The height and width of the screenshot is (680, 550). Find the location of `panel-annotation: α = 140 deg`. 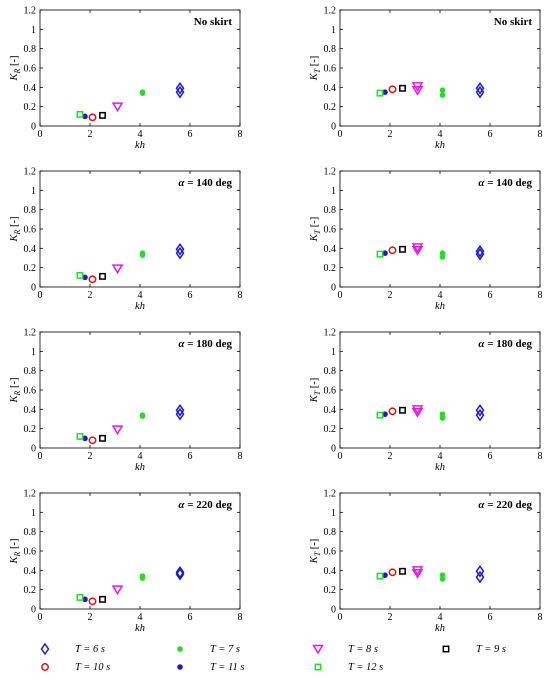

panel-annotation: α = 140 deg is located at coordinates (505, 183).